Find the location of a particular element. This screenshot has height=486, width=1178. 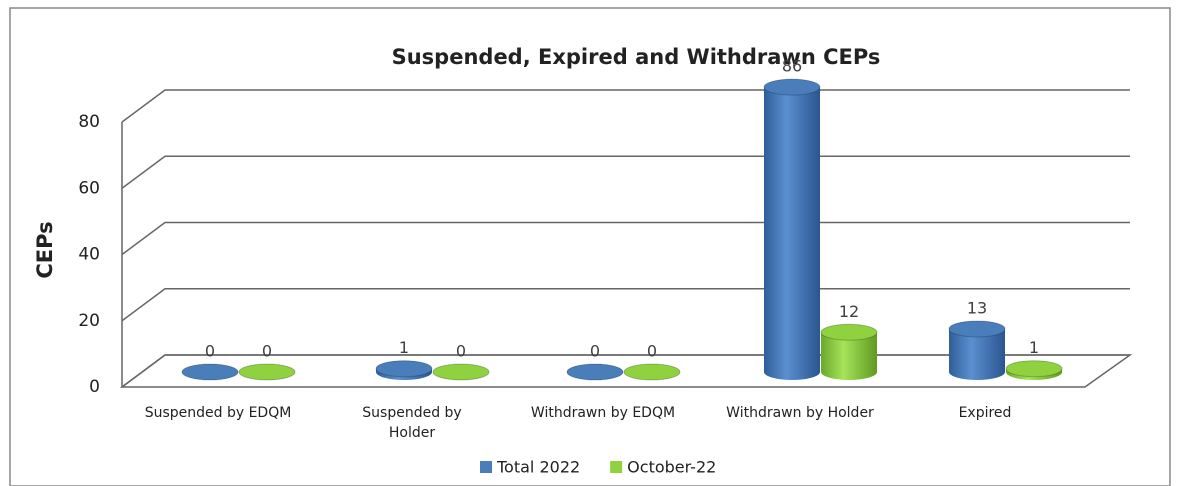

chart-title: Suspended, Expired and Withdrawn CEPs is located at coordinates (636, 57).